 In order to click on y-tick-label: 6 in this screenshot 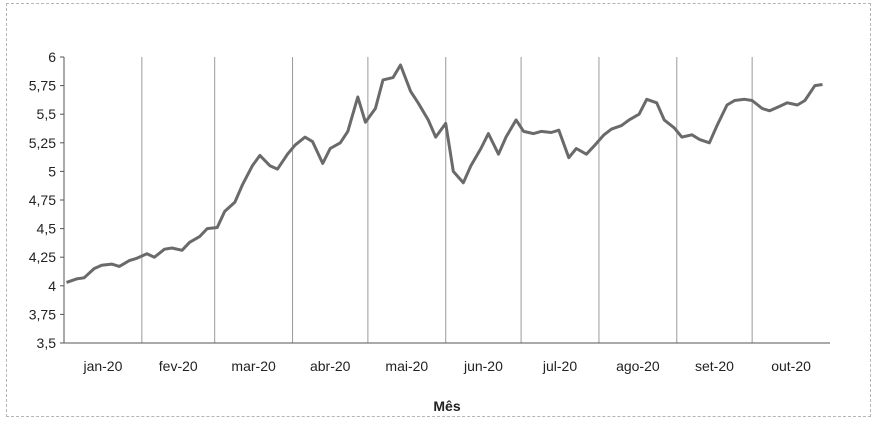, I will do `click(52, 57)`.